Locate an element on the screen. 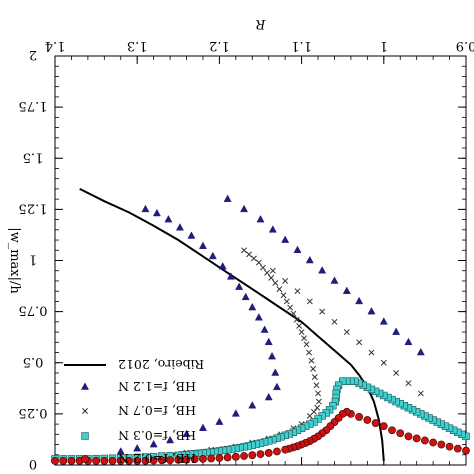 The height and width of the screenshot is (474, 474). x-tick-label: 1 is located at coordinates (384, 45).